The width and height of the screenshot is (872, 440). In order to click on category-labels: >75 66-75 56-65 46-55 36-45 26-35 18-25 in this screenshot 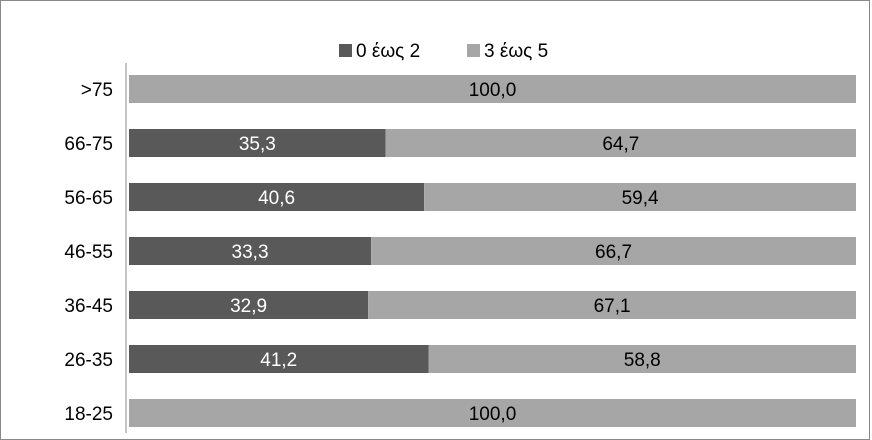, I will do `click(88, 252)`.